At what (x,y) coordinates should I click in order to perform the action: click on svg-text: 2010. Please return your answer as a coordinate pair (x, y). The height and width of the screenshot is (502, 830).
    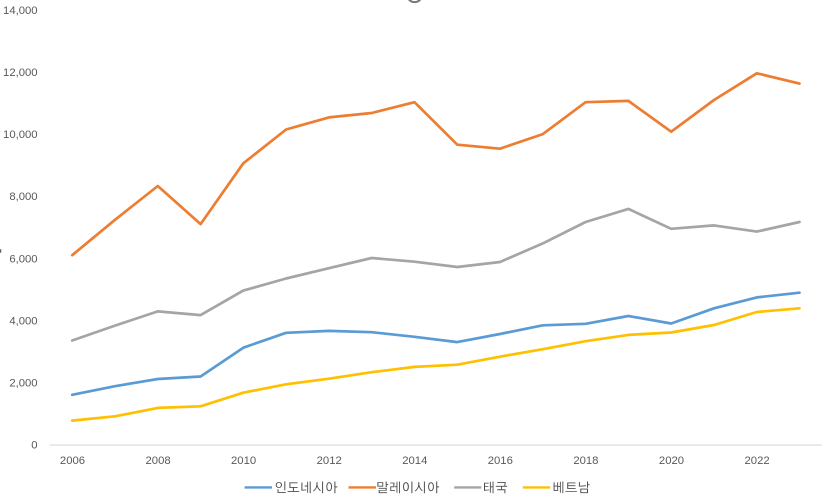
    Looking at the image, I should click on (243, 461).